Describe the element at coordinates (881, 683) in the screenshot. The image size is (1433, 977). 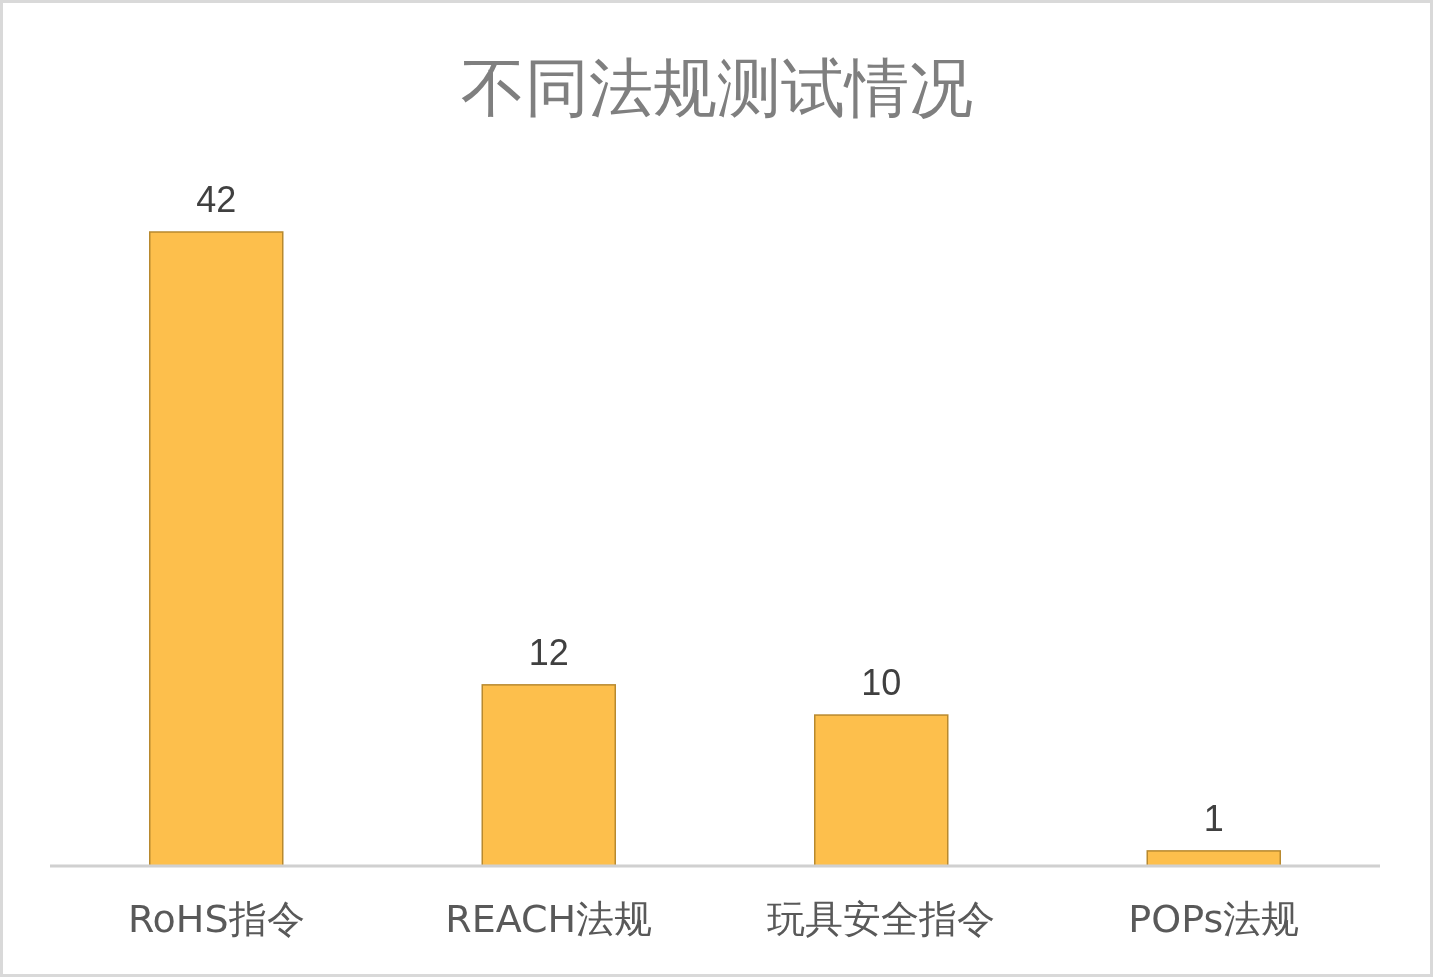
I see `data-label: 10` at that location.